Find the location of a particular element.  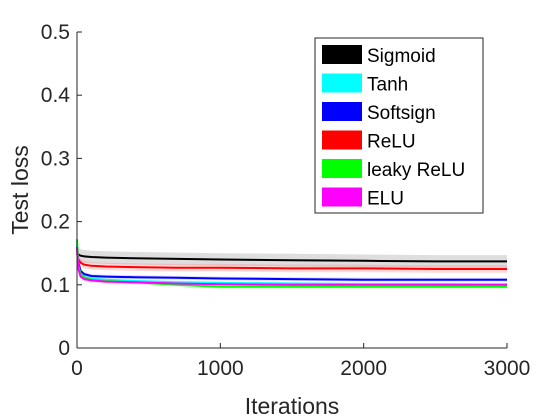

legend-box is located at coordinates (399, 125).